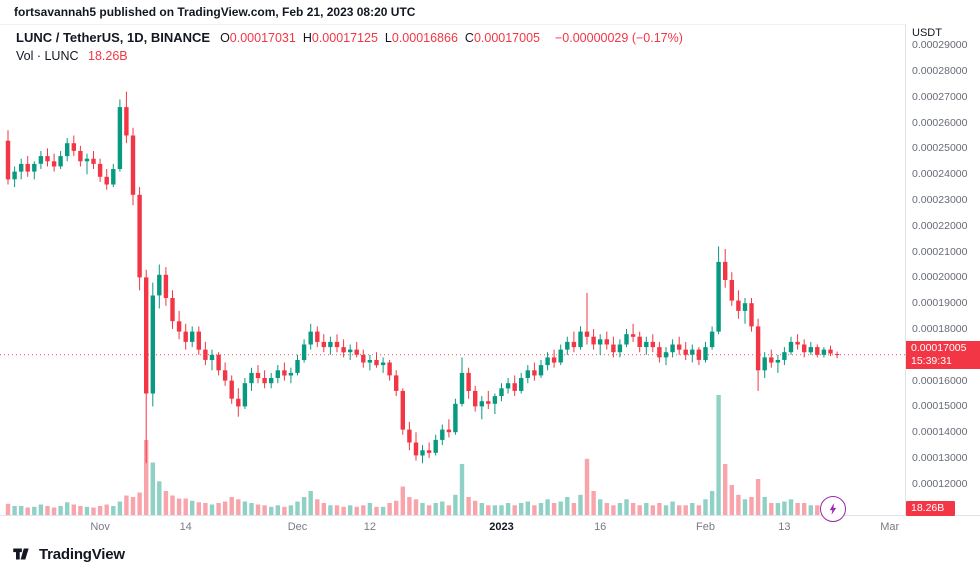 This screenshot has width=980, height=571. Describe the element at coordinates (21, 554) in the screenshot. I see `tradingview-logo-icon` at that location.